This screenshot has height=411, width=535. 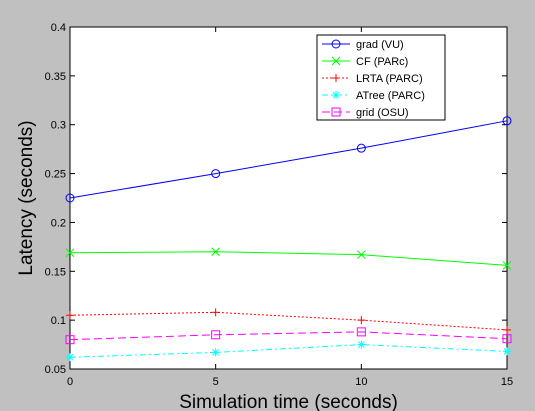 I want to click on legend-label: grad (VU), so click(x=380, y=45).